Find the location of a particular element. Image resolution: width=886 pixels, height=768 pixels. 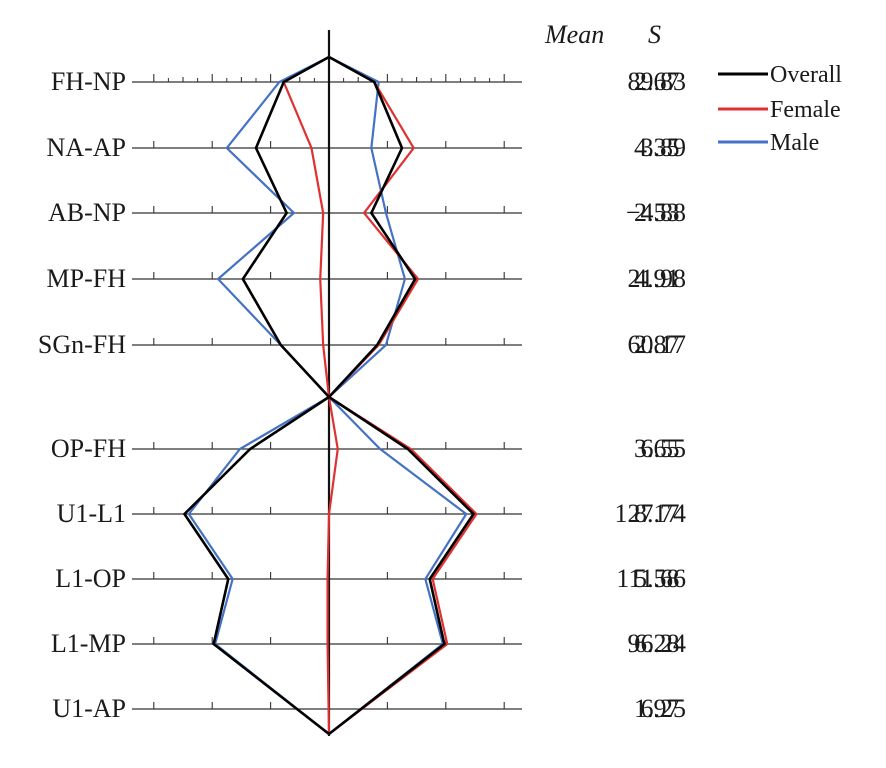

row-sd-sgn-fh: 2.87 is located at coordinates (657, 344).